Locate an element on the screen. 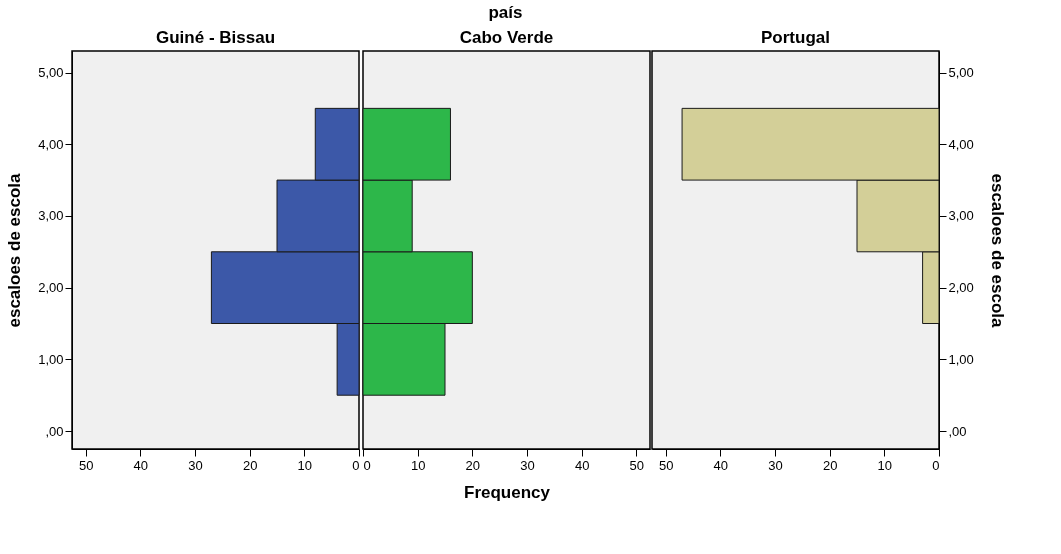 This screenshot has width=1061, height=554. chart-title: Portugal is located at coordinates (795, 37).